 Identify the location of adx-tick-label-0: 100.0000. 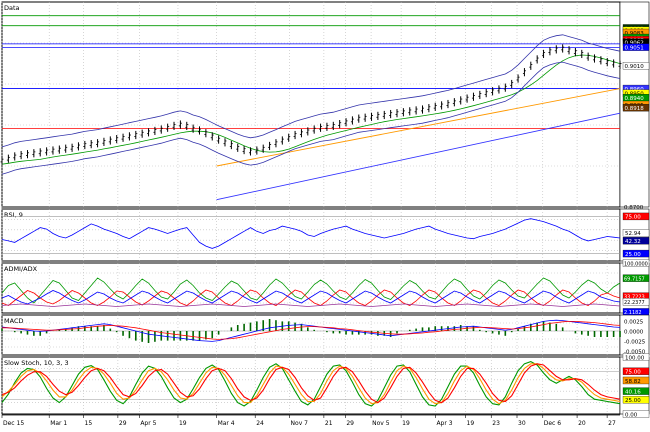
(636, 264).